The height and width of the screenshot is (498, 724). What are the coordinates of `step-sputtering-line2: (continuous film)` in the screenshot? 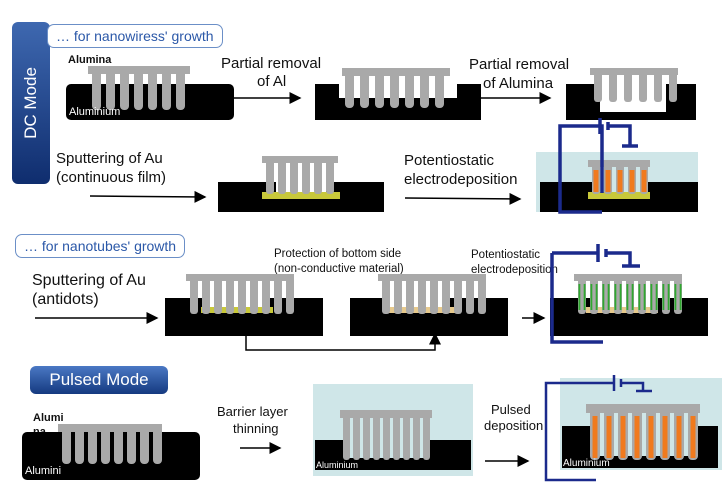 It's located at (111, 177).